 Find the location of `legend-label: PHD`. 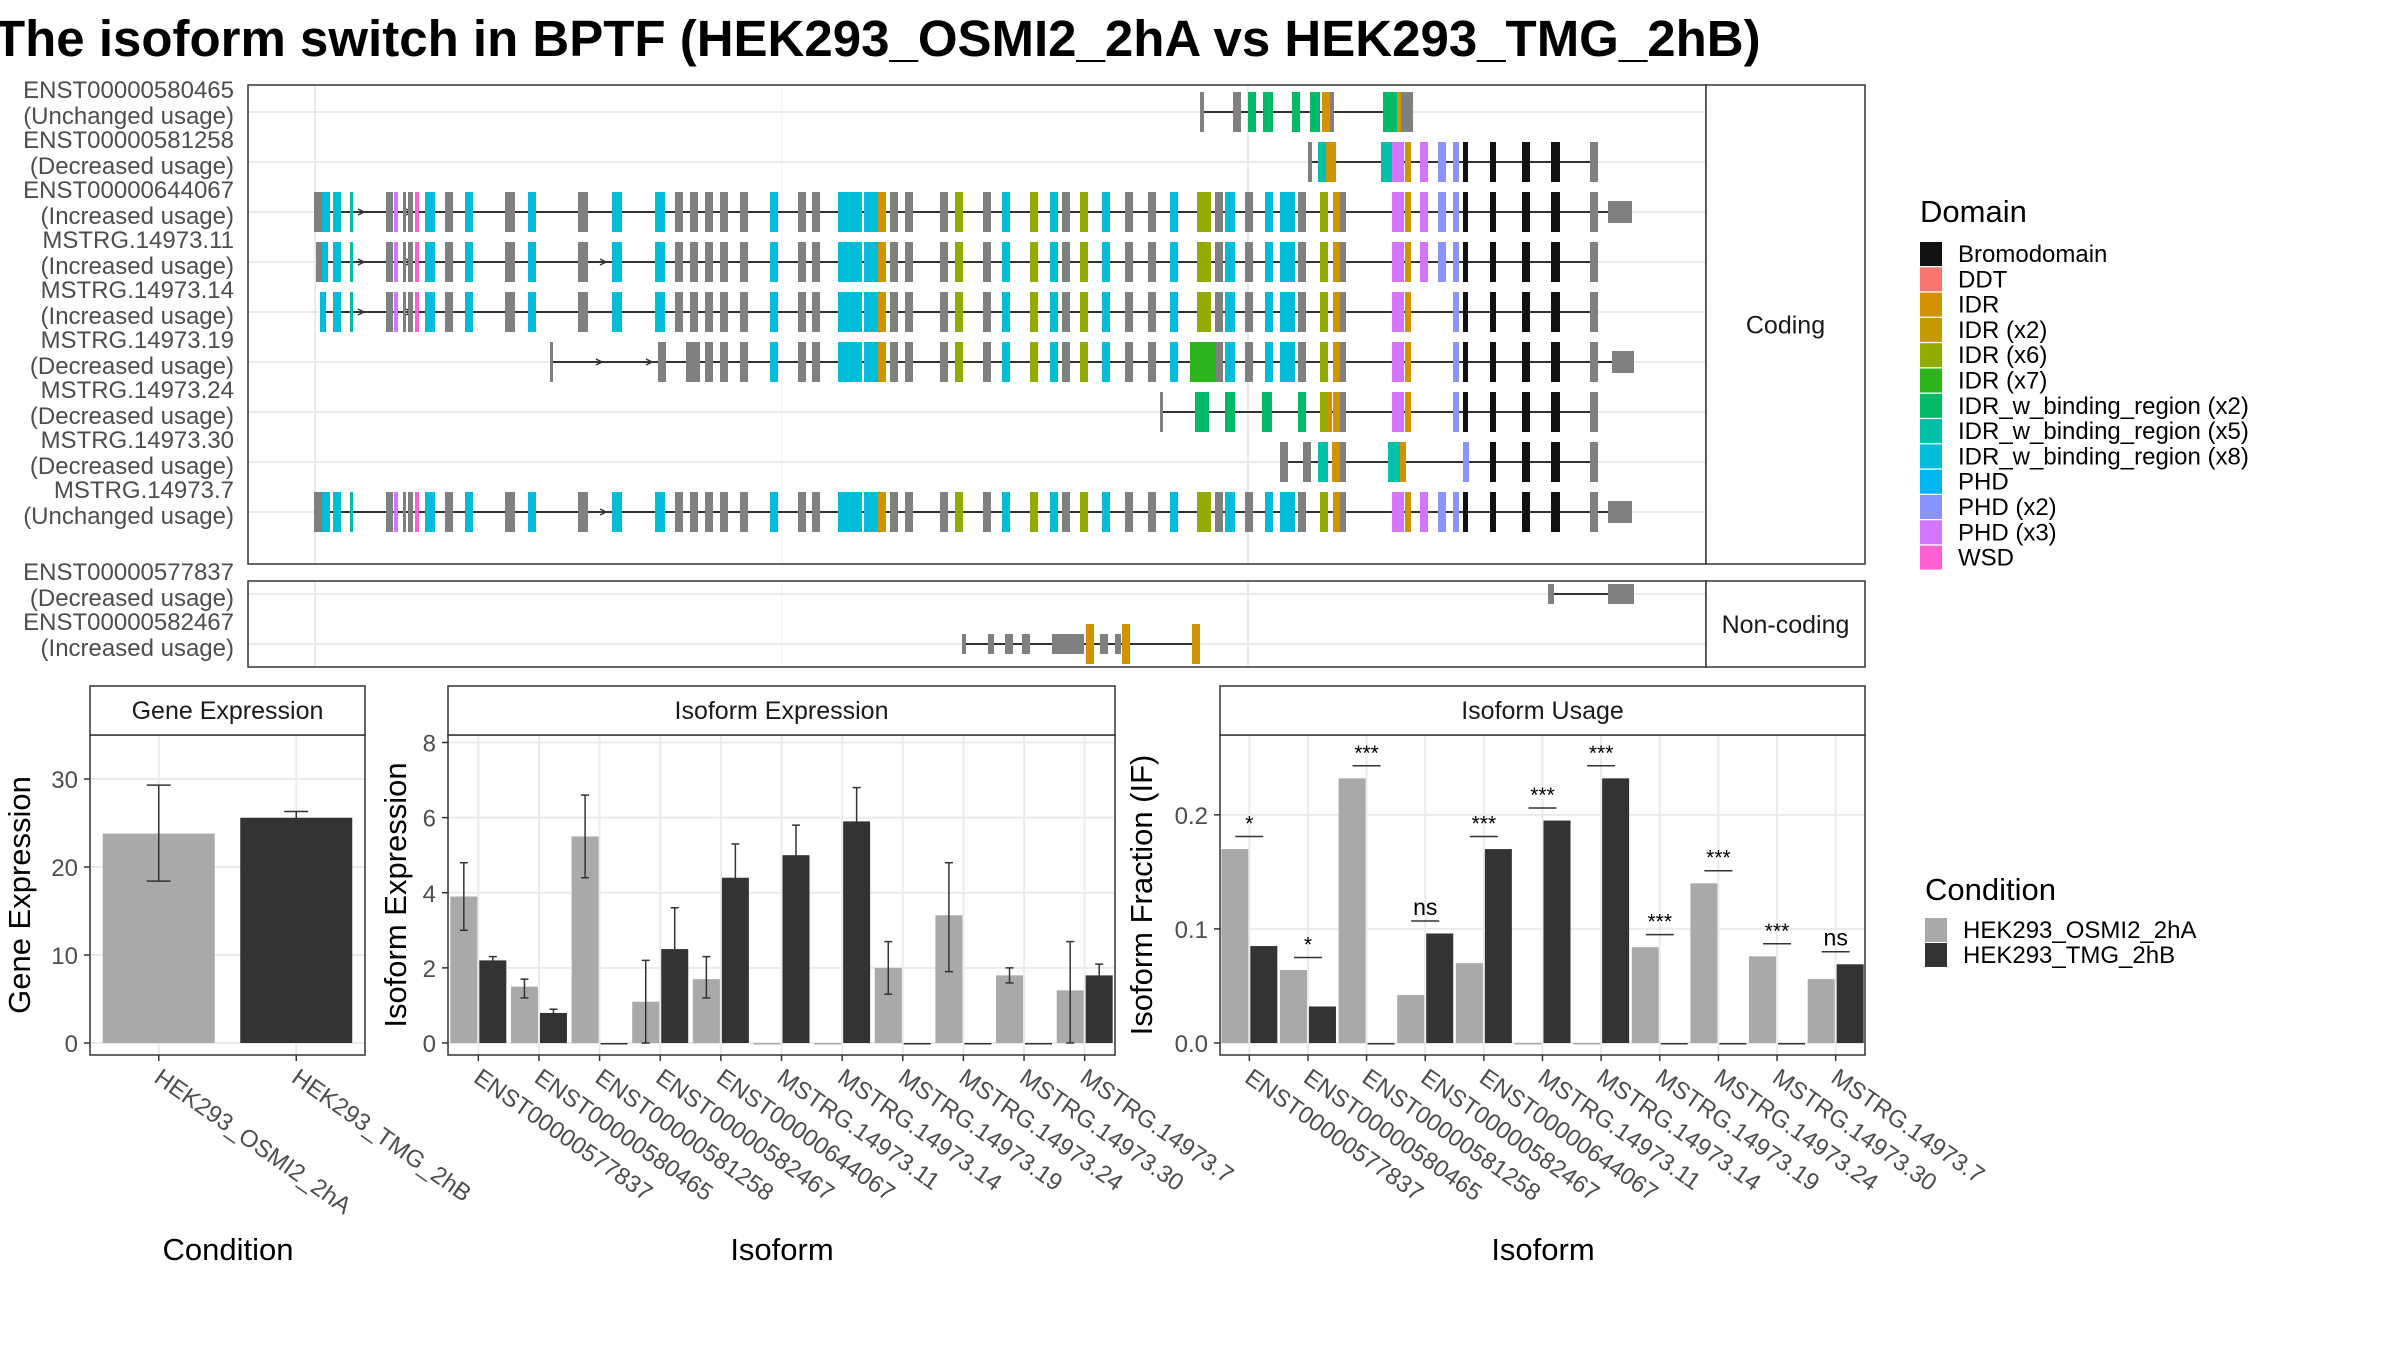

legend-label: PHD is located at coordinates (1983, 482).